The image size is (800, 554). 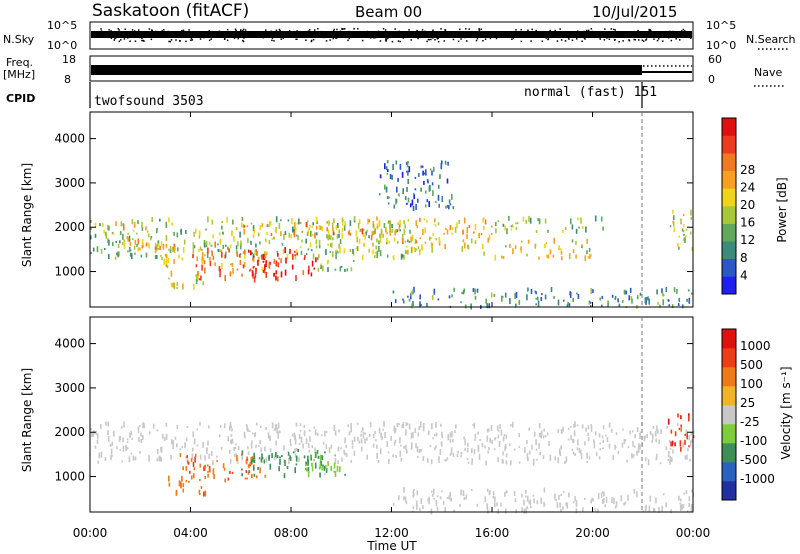 What do you see at coordinates (190, 533) in the screenshot?
I see `x-tick-label: 04:00` at bounding box center [190, 533].